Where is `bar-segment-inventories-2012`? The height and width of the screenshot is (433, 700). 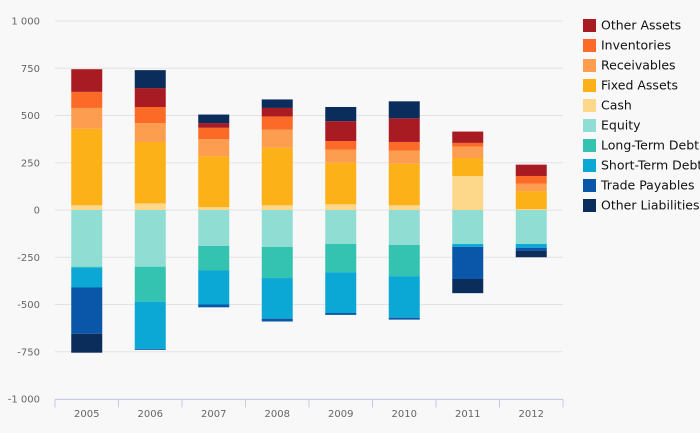 bar-segment-inventories-2012 is located at coordinates (531, 179).